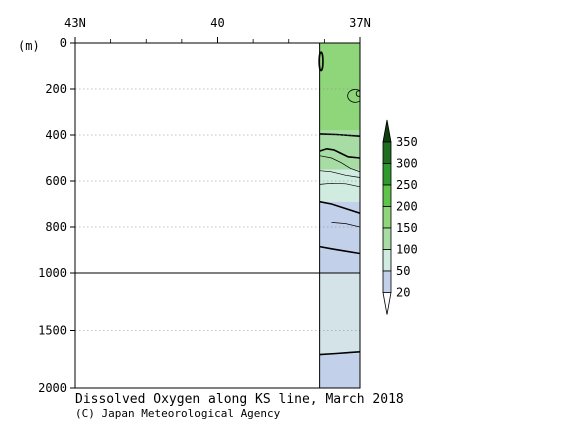  I want to click on y-tick-label-0: 0, so click(63, 43).